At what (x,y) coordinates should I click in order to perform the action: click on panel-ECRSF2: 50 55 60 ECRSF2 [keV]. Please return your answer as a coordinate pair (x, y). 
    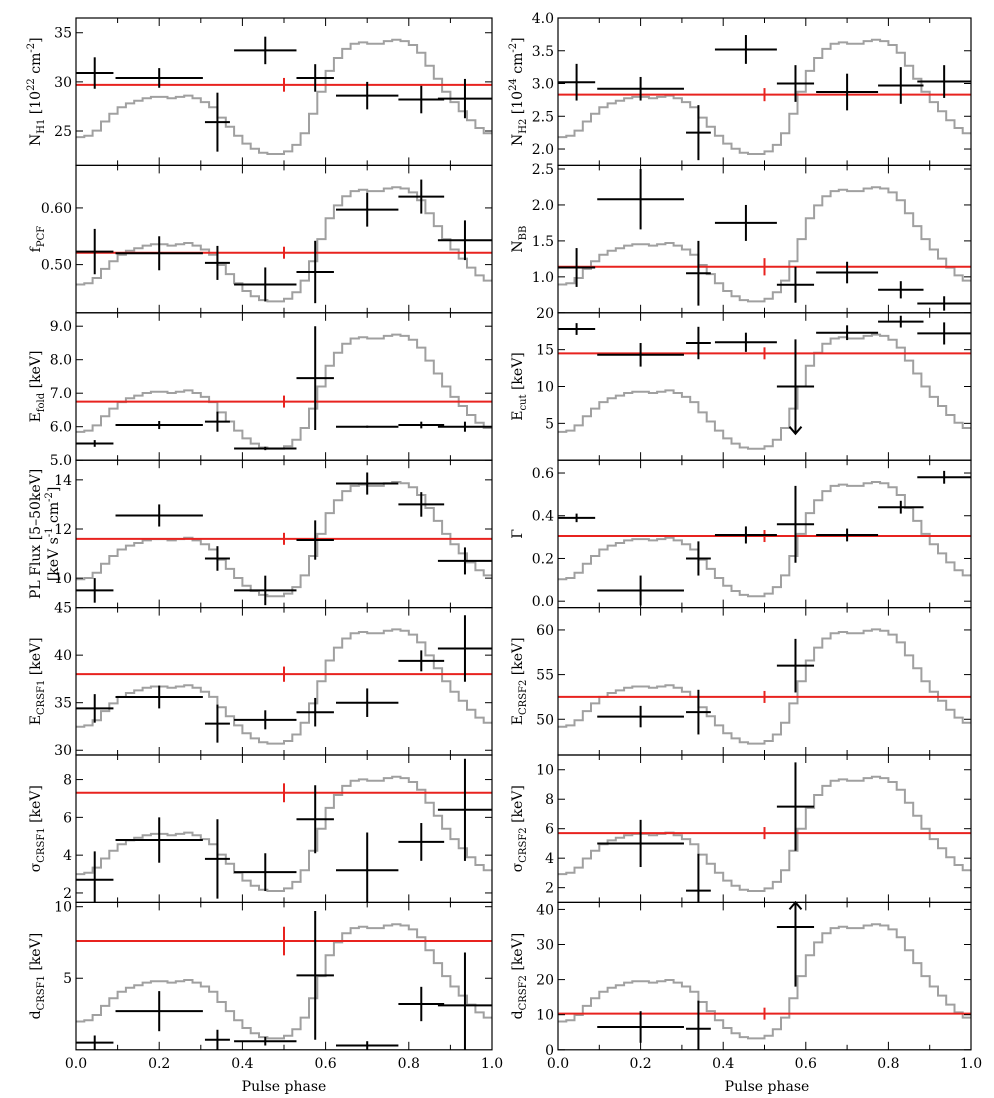
    Looking at the image, I should click on (741, 681).